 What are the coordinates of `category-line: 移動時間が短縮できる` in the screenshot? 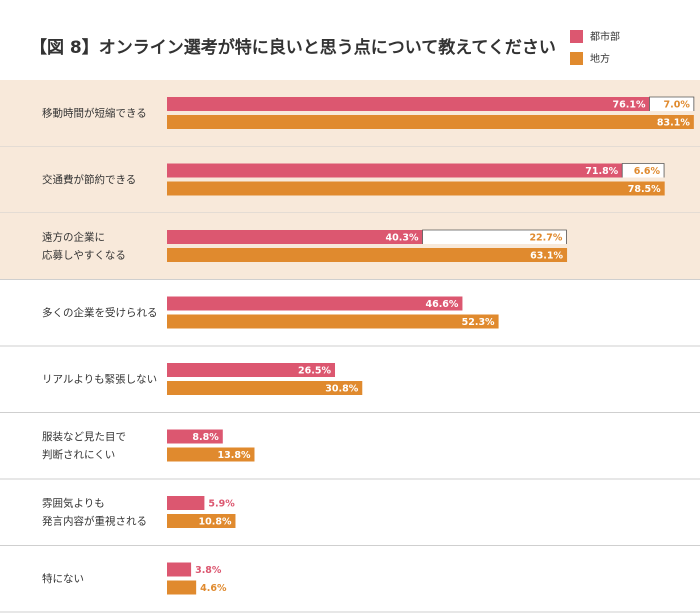 It's located at (94, 112).